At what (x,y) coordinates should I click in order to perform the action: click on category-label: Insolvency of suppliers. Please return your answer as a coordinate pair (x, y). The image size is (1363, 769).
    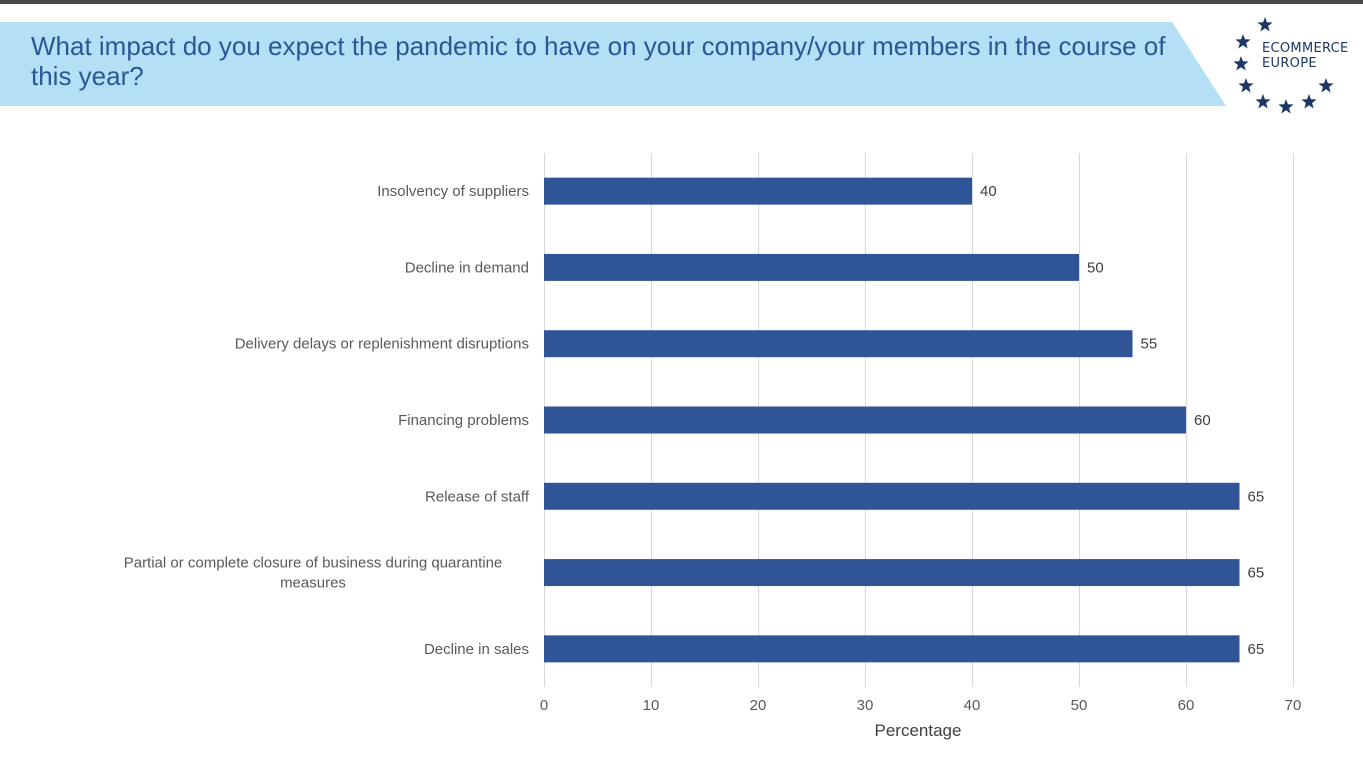
    Looking at the image, I should click on (453, 191).